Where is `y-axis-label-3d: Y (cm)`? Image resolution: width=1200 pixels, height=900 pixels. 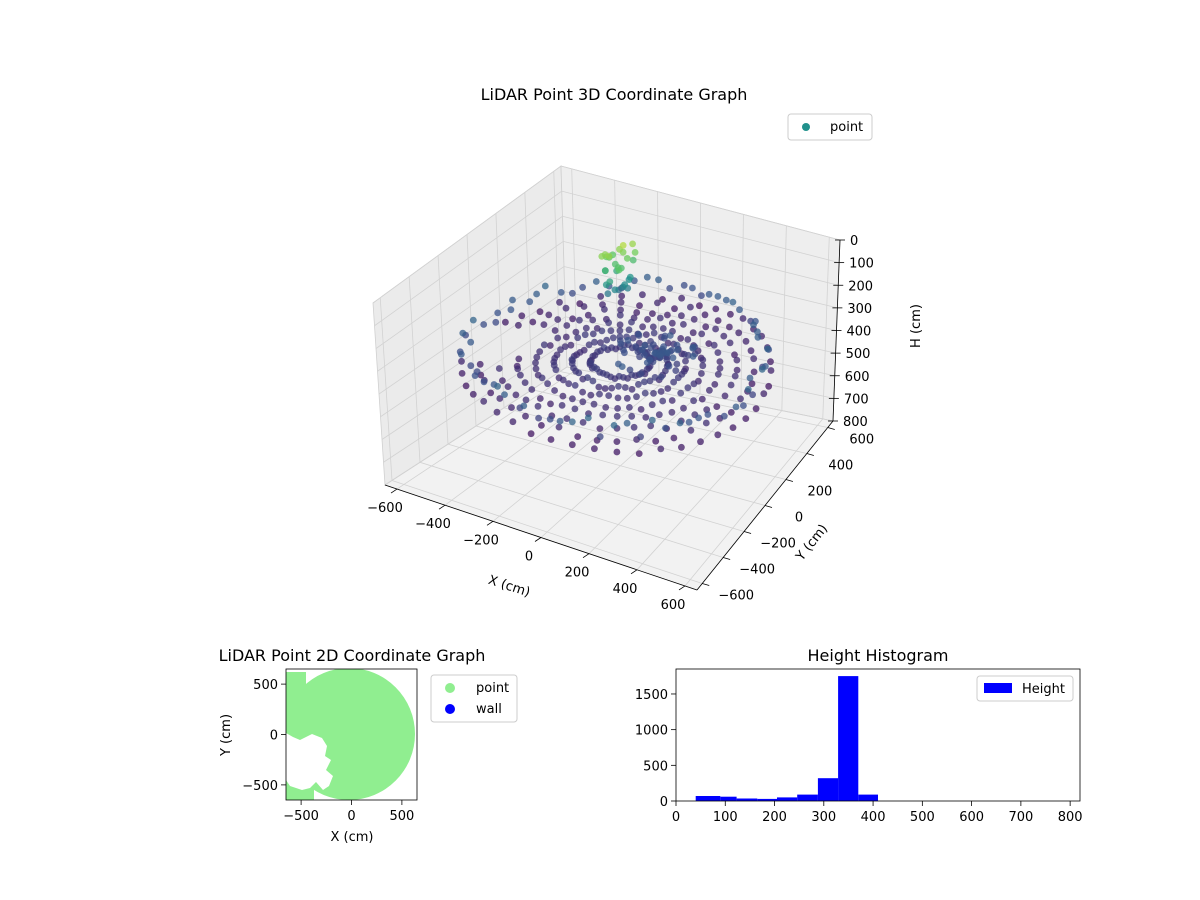
y-axis-label-3d: Y (cm) is located at coordinates (812, 543).